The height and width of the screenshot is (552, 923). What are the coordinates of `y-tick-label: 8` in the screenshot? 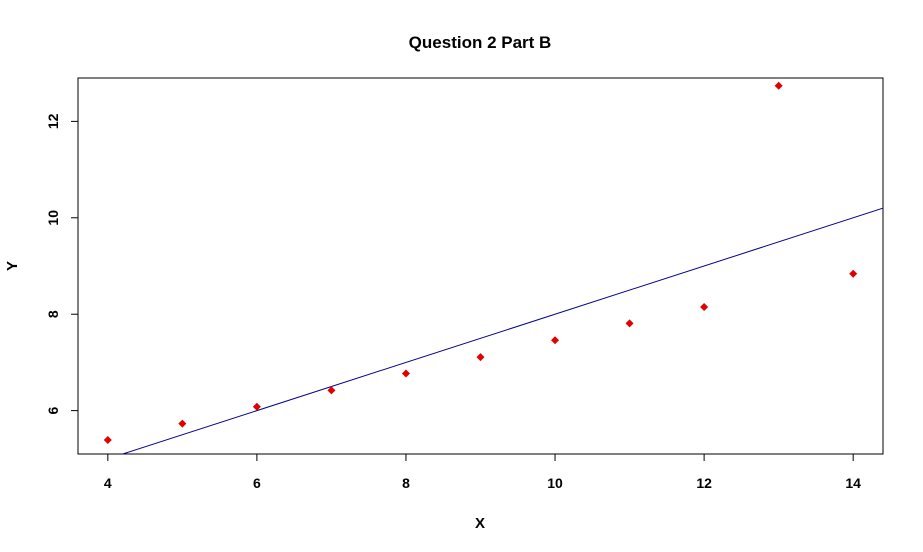 It's located at (53, 314).